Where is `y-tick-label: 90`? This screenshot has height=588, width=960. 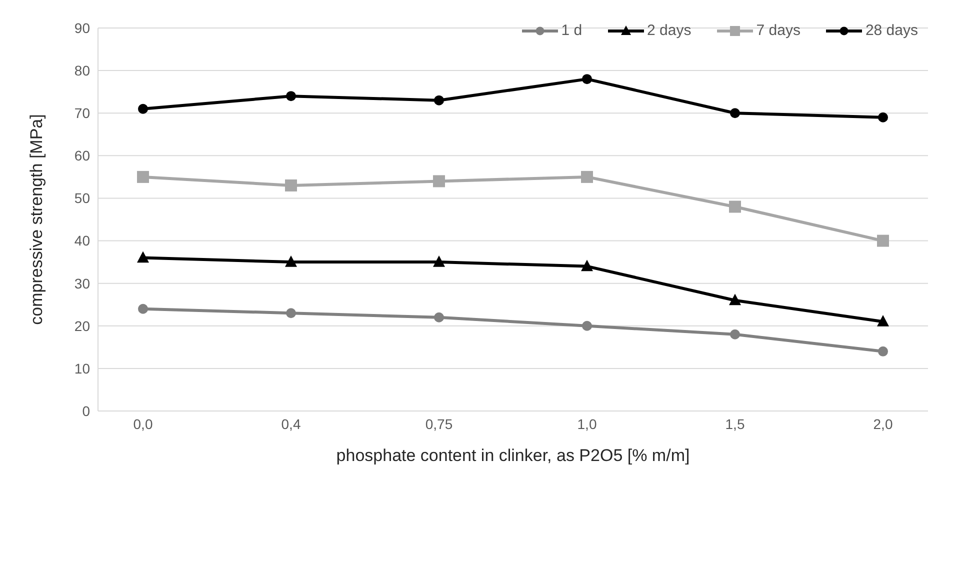
y-tick-label: 90 is located at coordinates (82, 28).